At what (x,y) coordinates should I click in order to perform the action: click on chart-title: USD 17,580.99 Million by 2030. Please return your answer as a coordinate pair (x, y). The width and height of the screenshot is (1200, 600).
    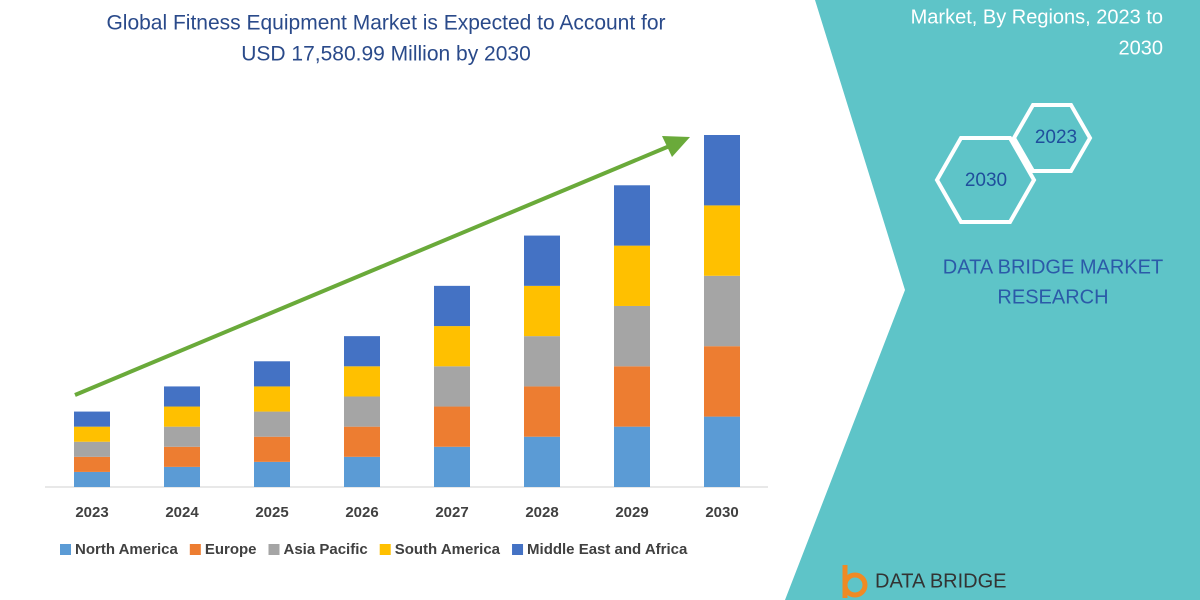
    Looking at the image, I should click on (386, 54).